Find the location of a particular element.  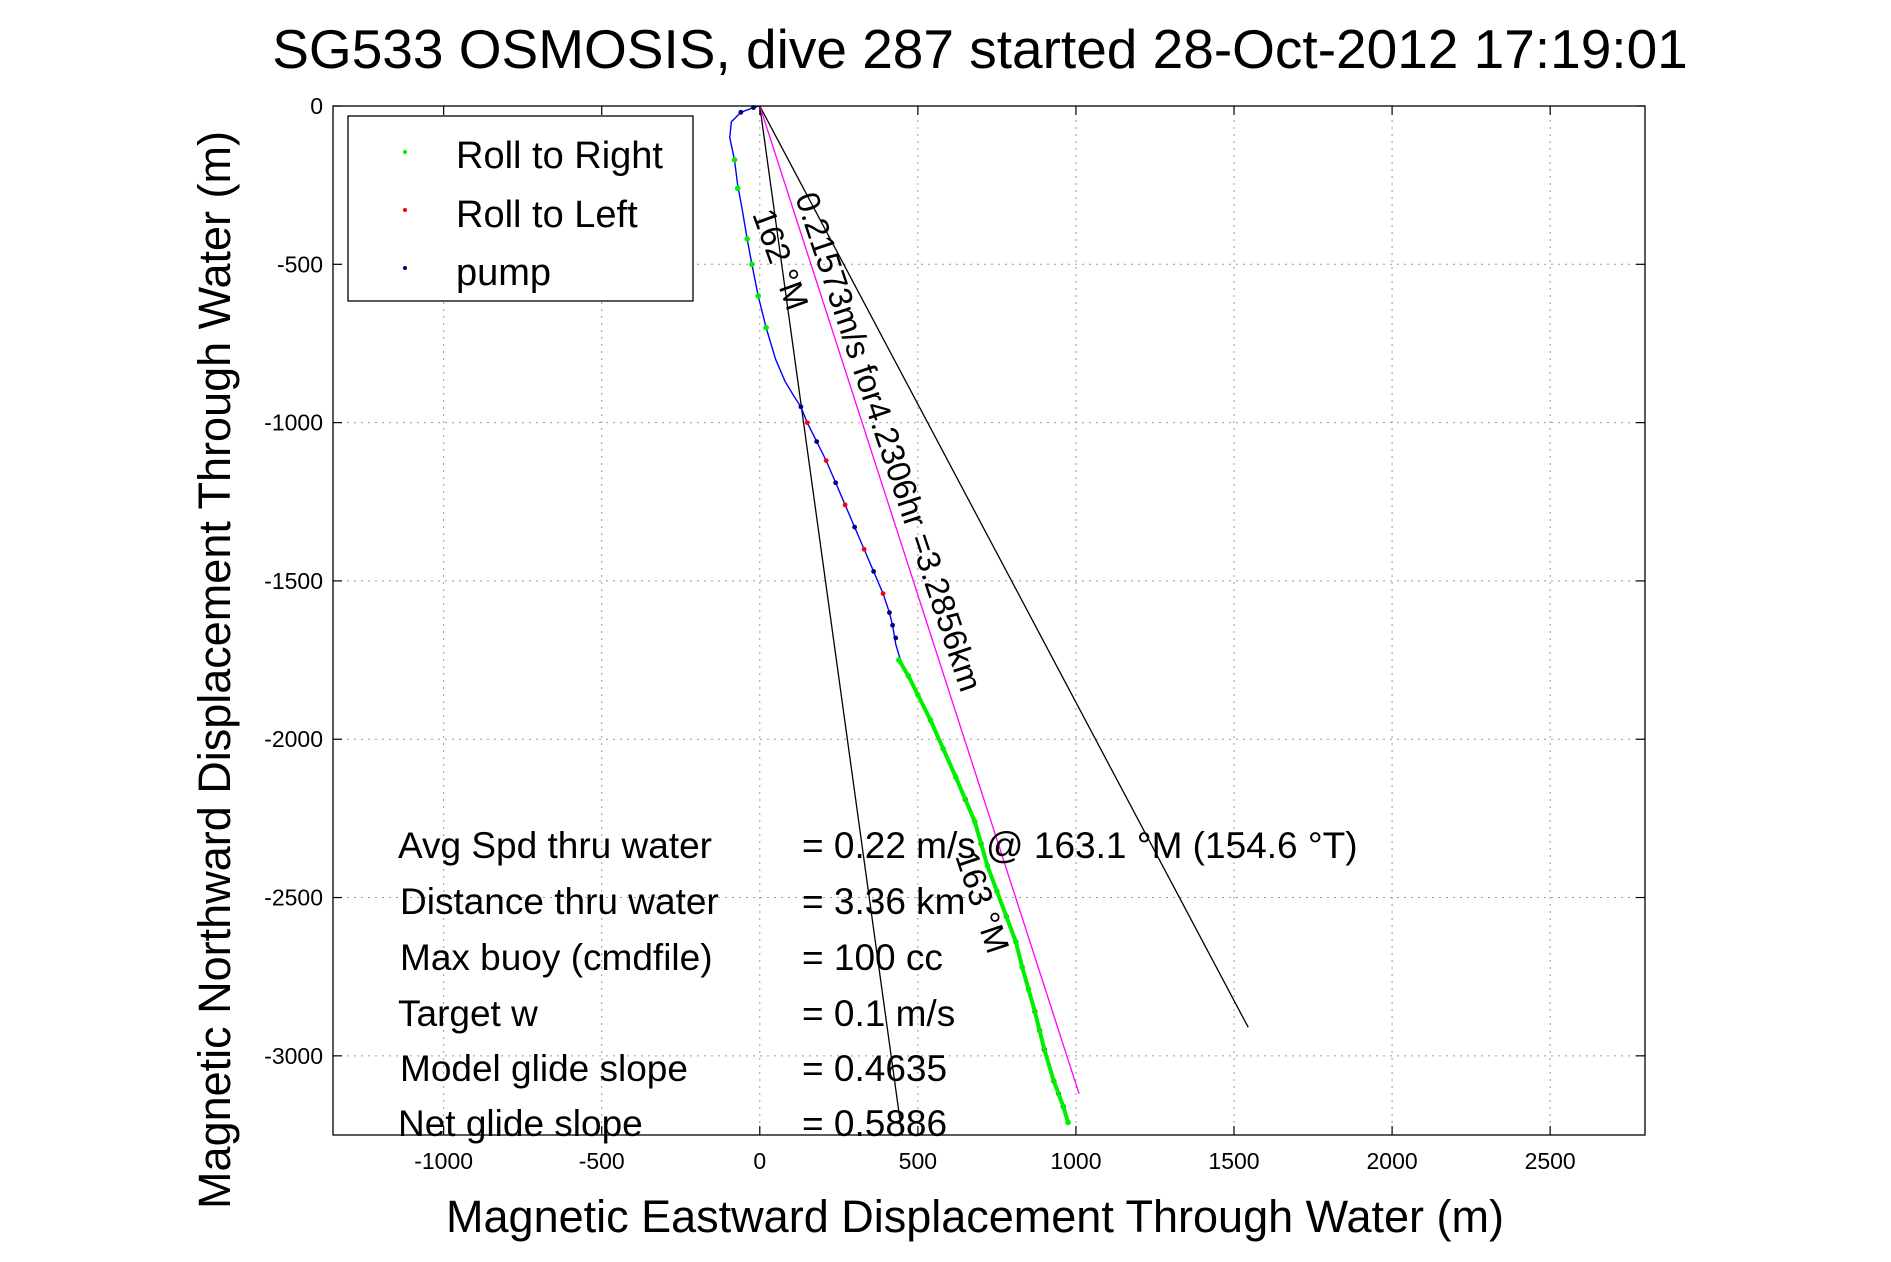

legend-marker-pump is located at coordinates (405, 268).